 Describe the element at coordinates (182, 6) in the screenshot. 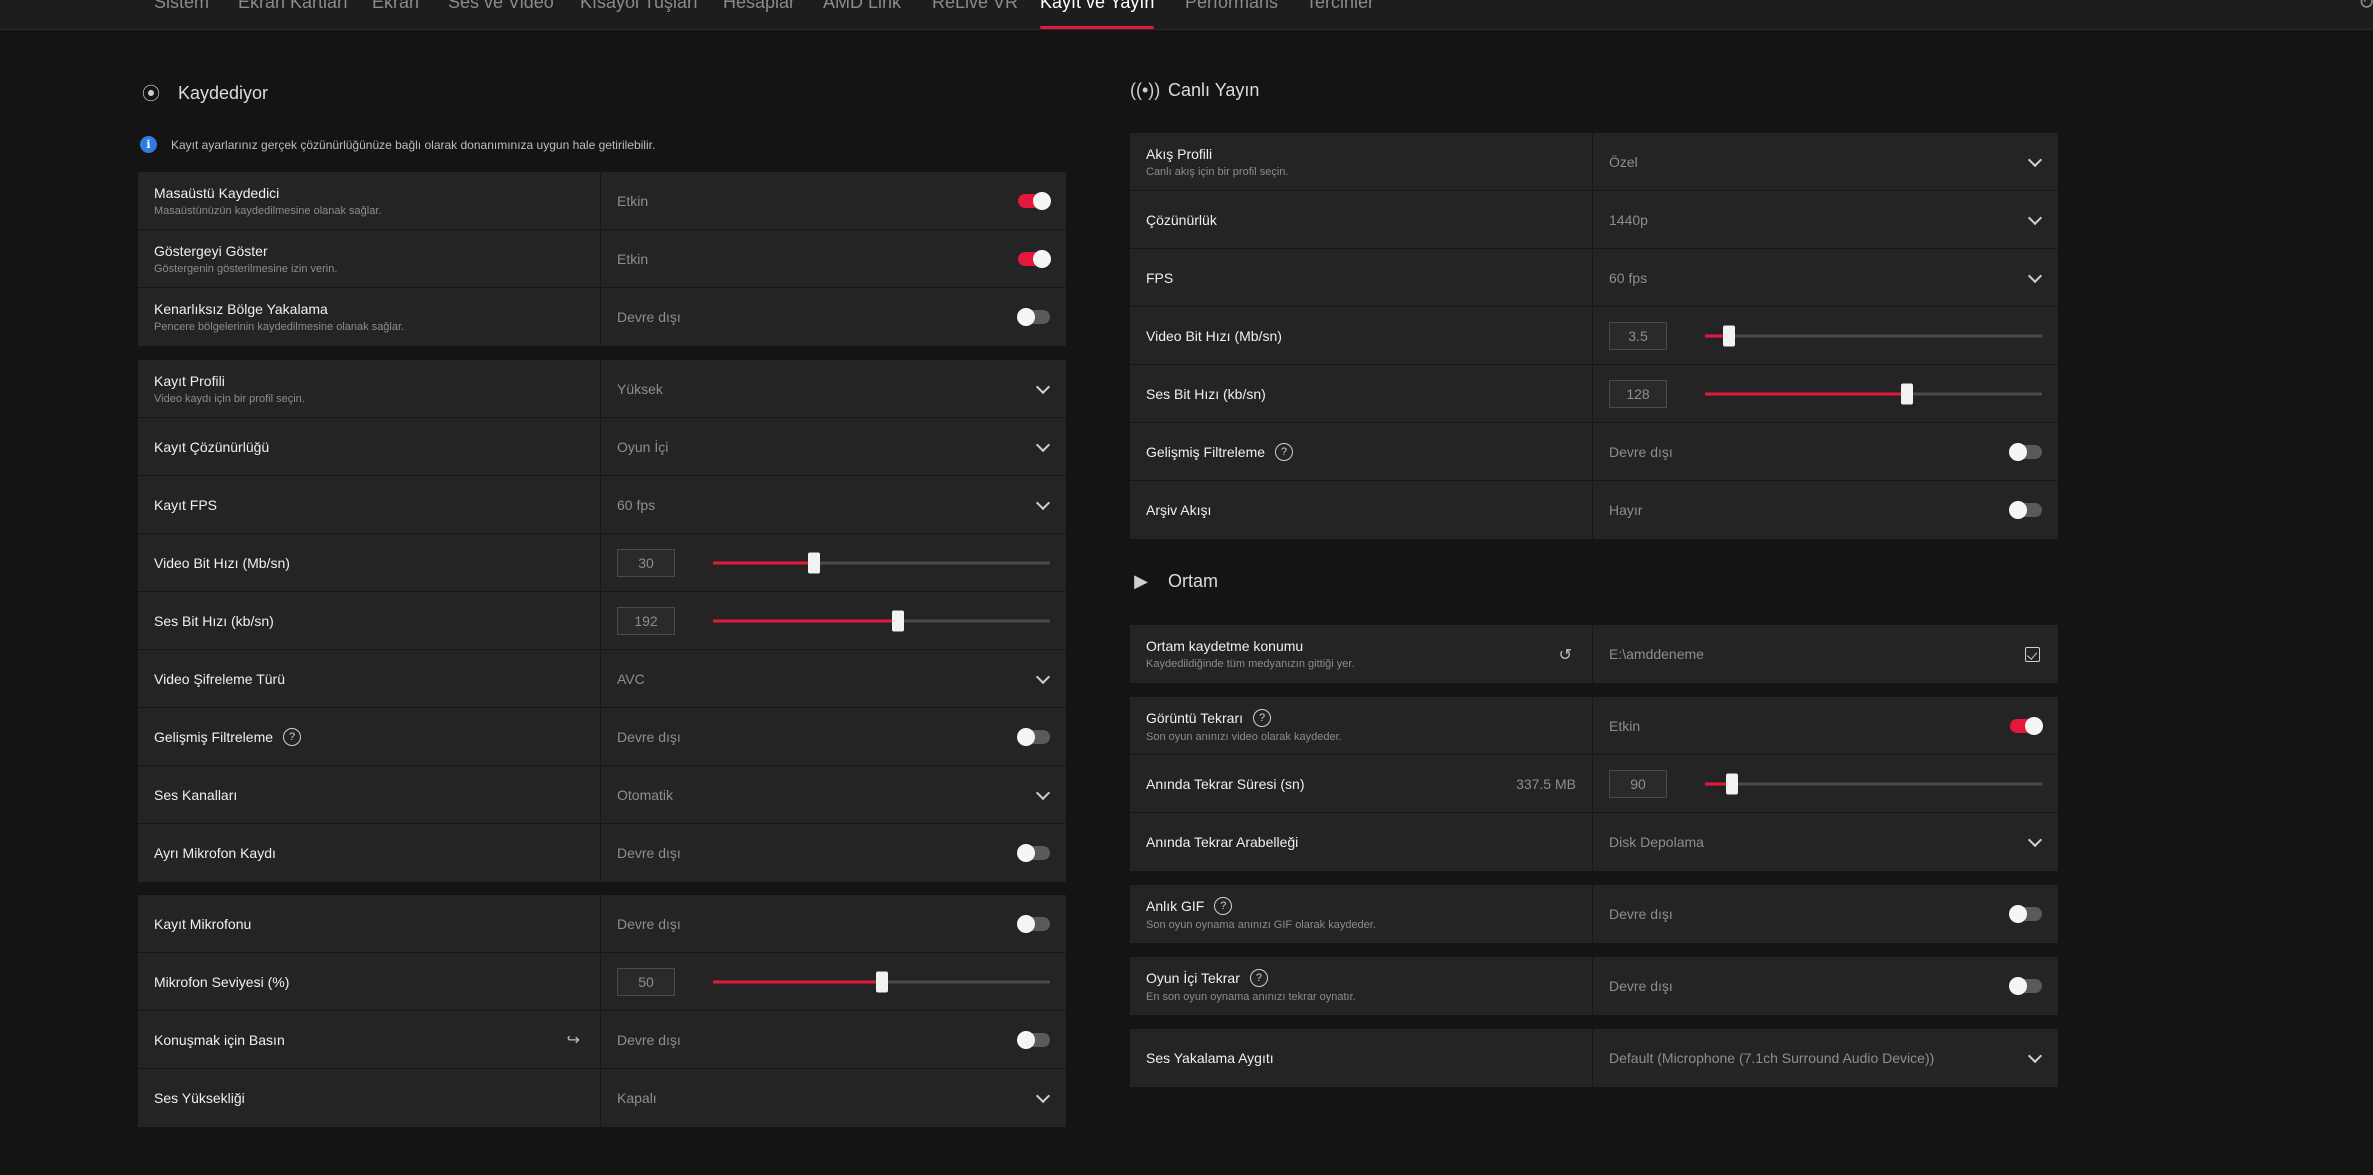

I see `tab-sistem: Sistem` at that location.